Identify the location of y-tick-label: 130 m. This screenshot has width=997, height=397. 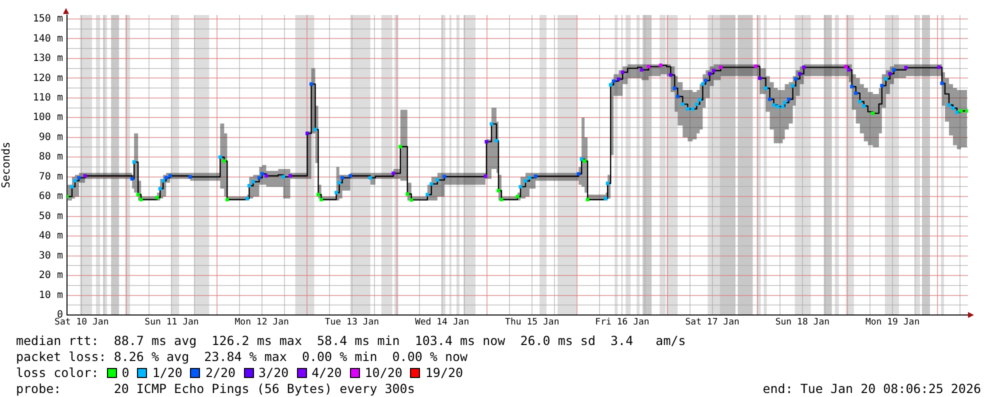
(47, 58).